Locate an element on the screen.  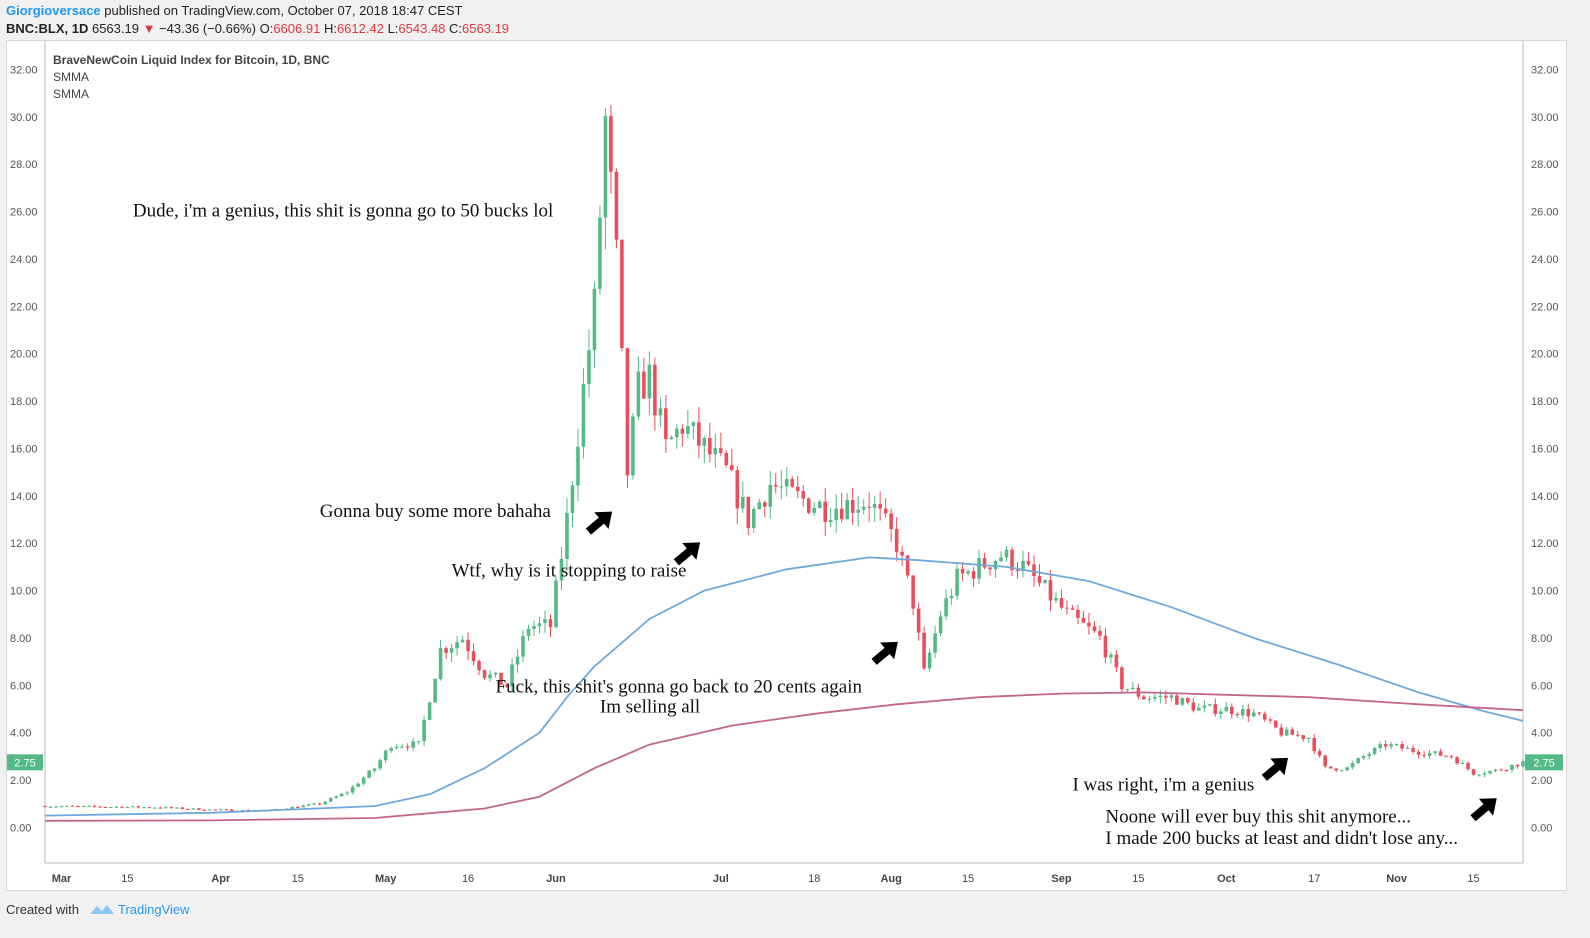
annotation-text: Im selling all is located at coordinates (650, 707).